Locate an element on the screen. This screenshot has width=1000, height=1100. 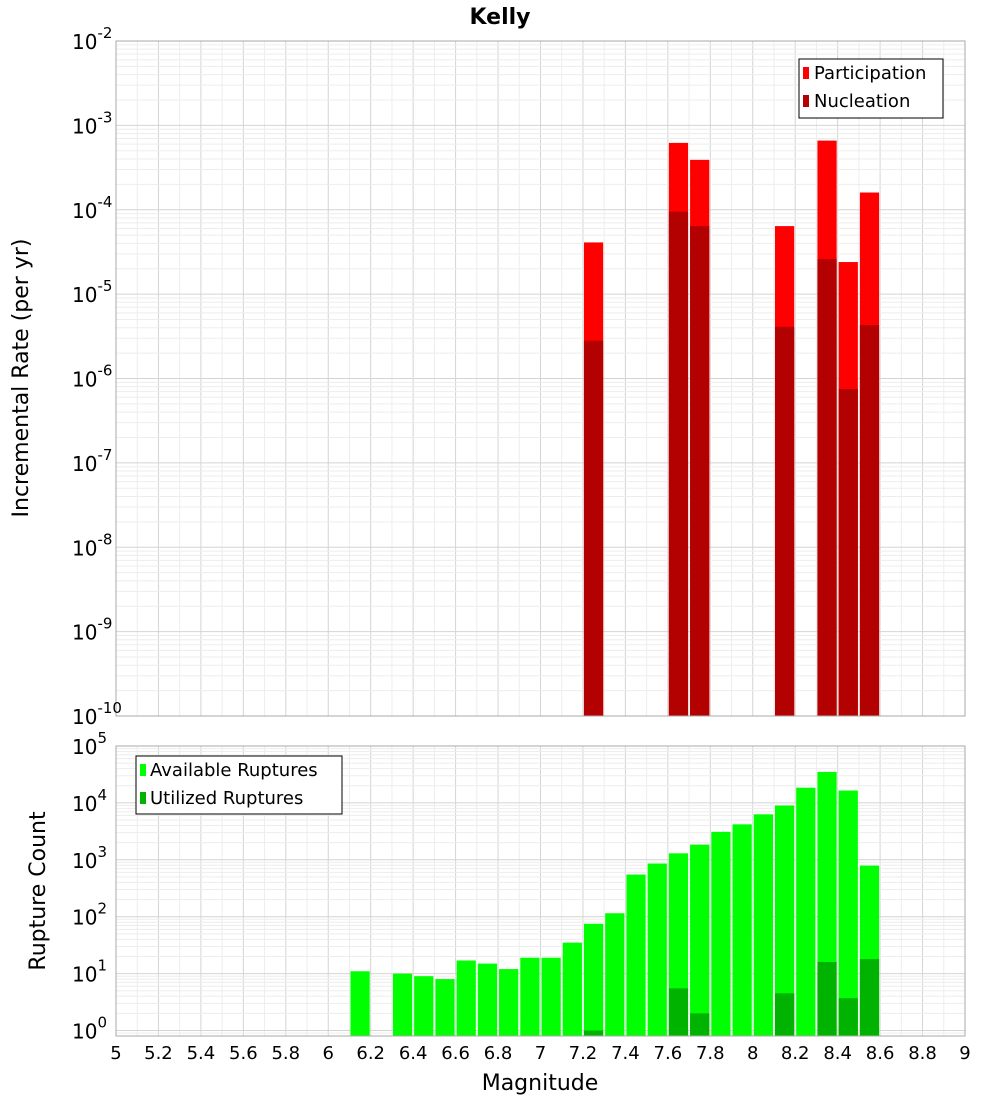
bottom-y-tick-label: 10⁰ is located at coordinates (89, 1028).